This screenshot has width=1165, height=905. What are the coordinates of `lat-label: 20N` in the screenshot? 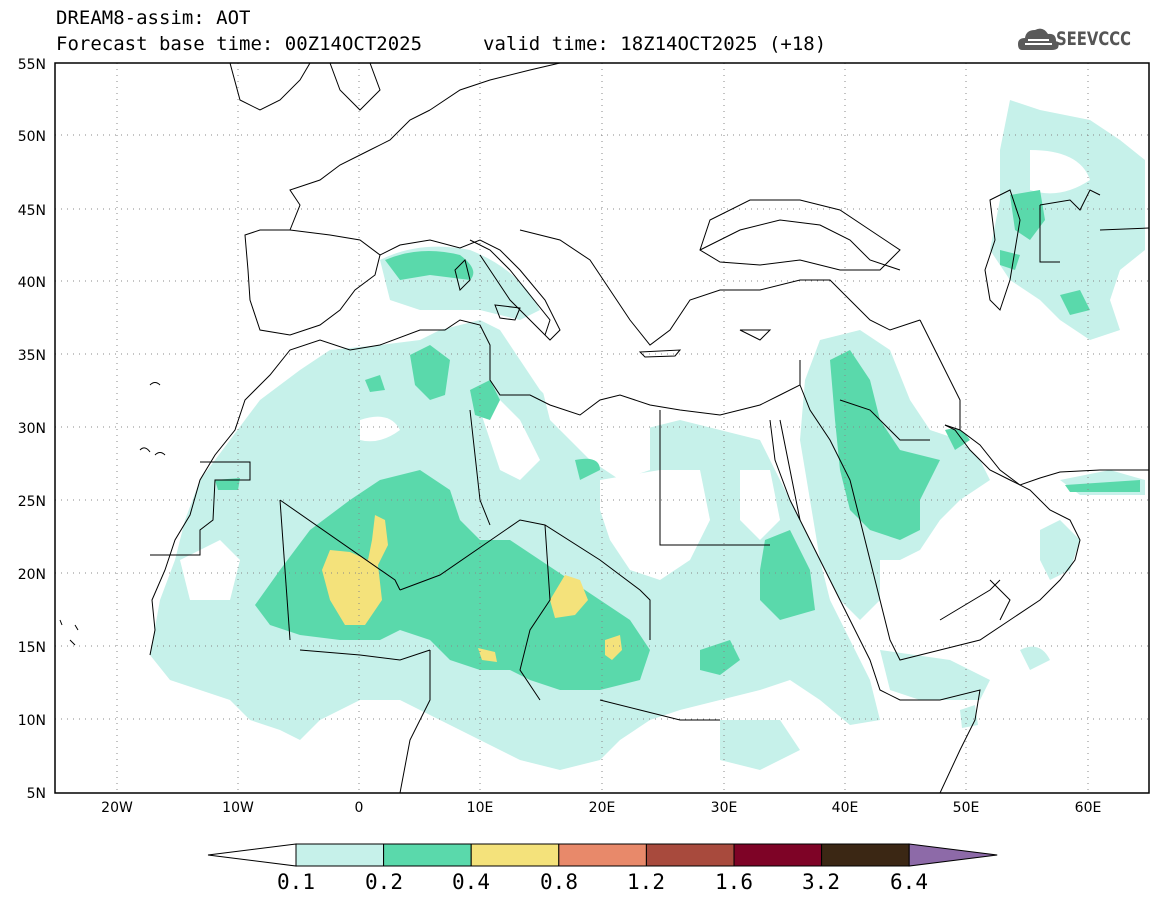 It's located at (32, 575).